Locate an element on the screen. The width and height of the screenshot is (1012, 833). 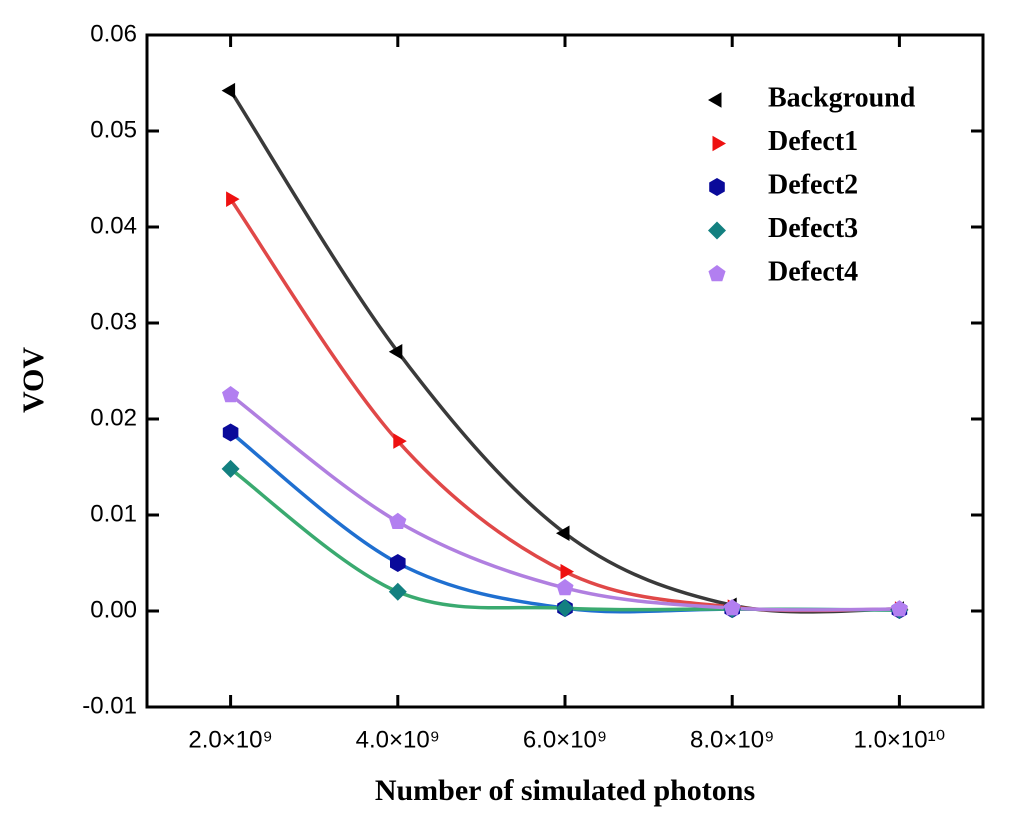
x-tick-label: 2.0×10⁹ is located at coordinates (230, 739).